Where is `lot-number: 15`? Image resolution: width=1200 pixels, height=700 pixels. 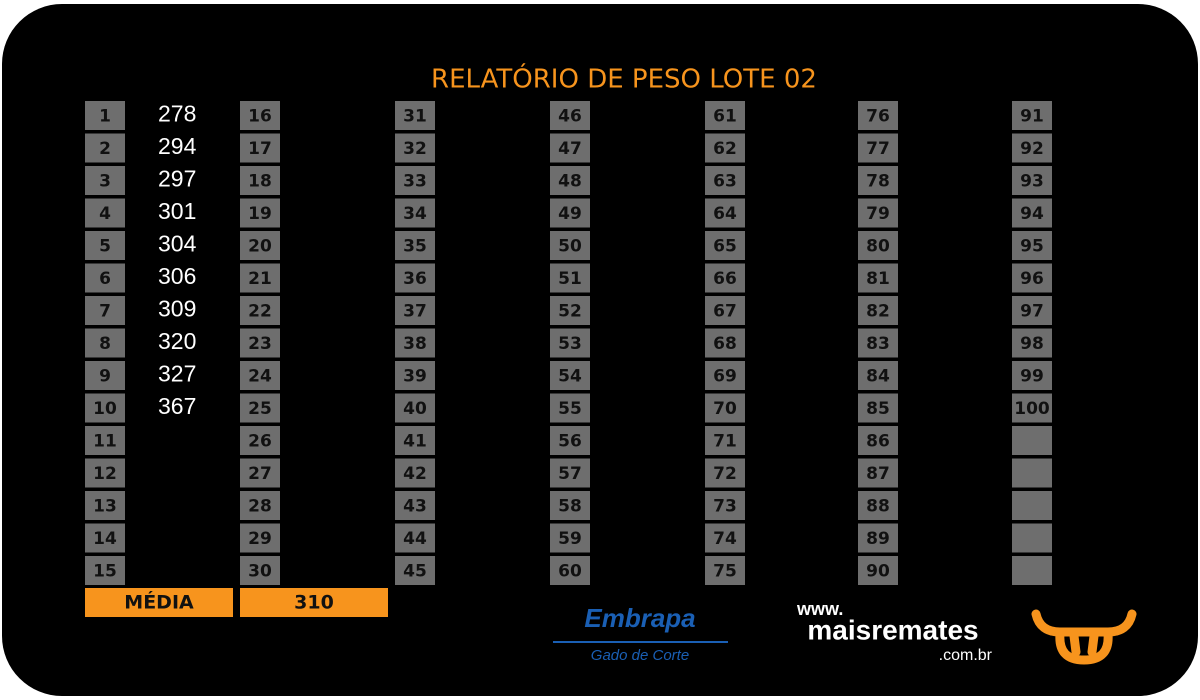
lot-number: 15 is located at coordinates (105, 572).